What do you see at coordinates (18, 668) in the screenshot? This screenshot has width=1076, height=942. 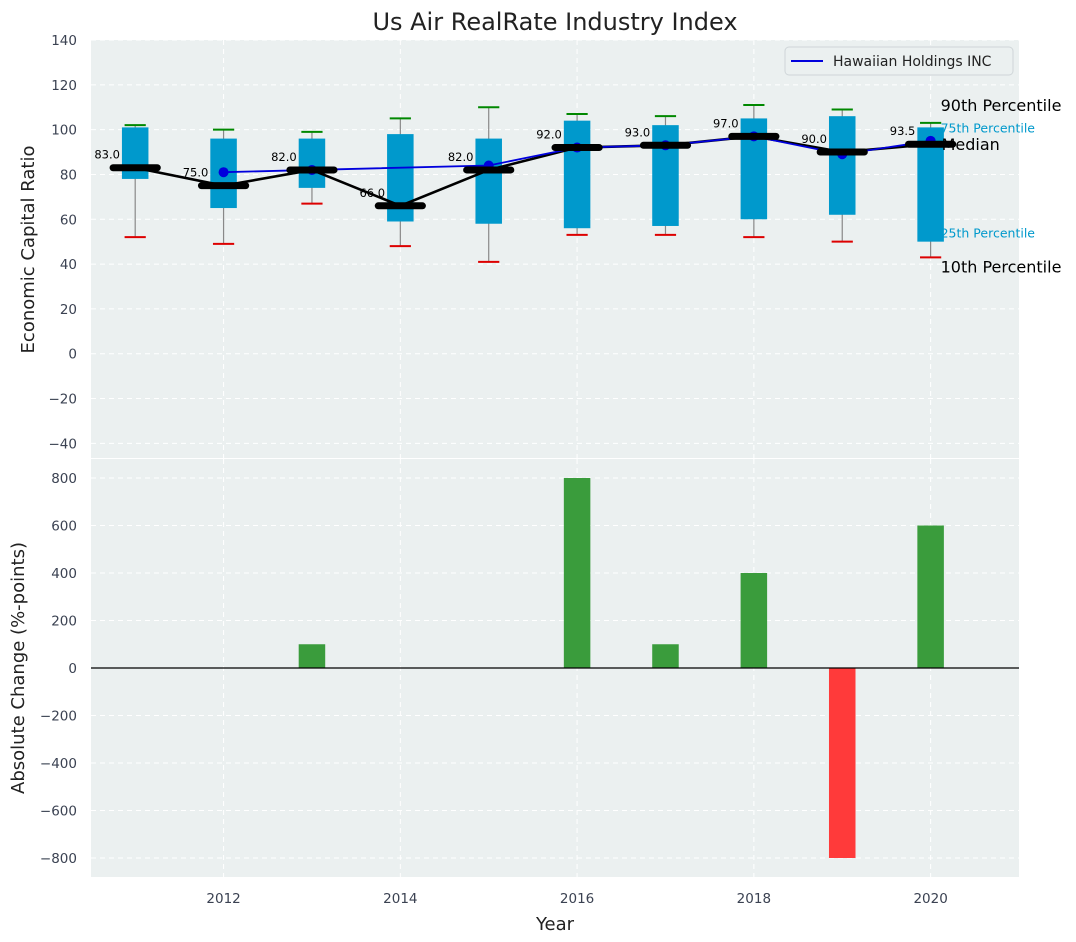 I see `bottom-y-axis-label: Absolute Change (%-points)` at bounding box center [18, 668].